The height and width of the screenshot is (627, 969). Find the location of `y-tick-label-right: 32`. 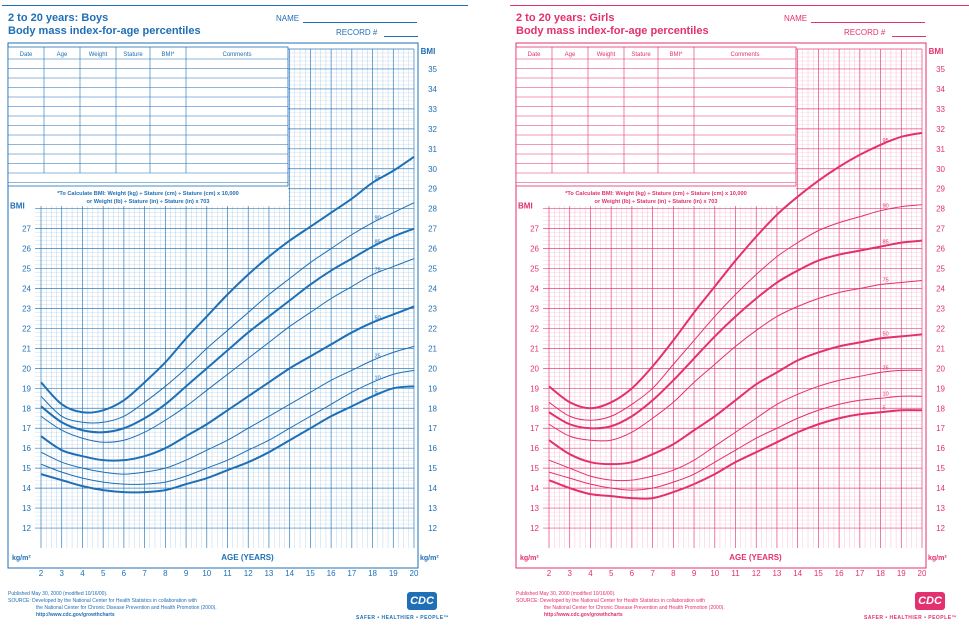

y-tick-label-right: 32 is located at coordinates (432, 129).